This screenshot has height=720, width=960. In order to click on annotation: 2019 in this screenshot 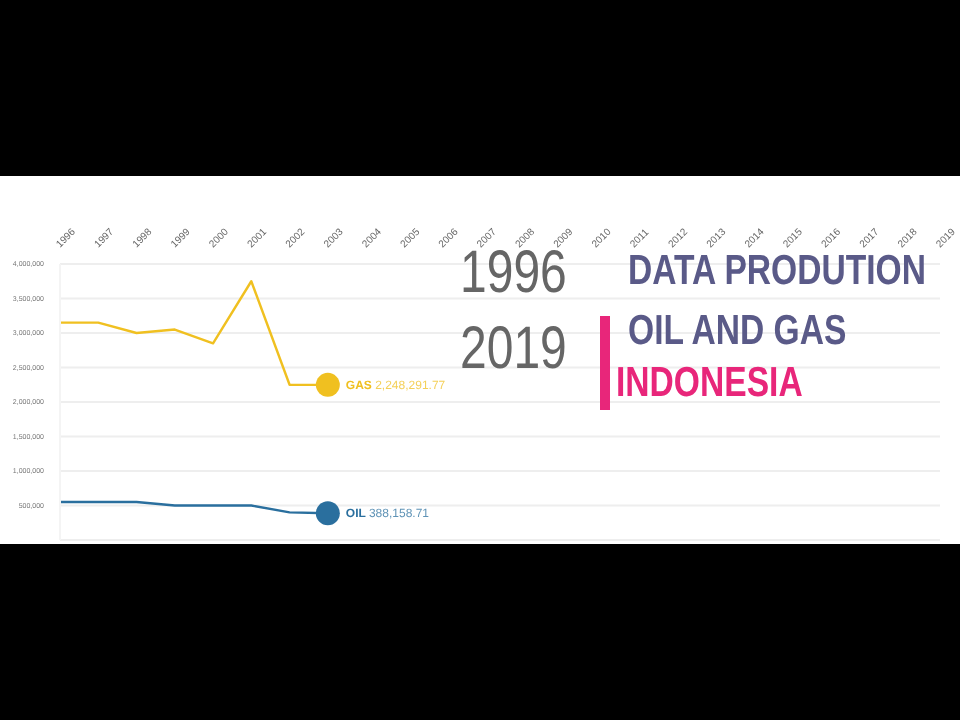, I will do `click(513, 350)`.